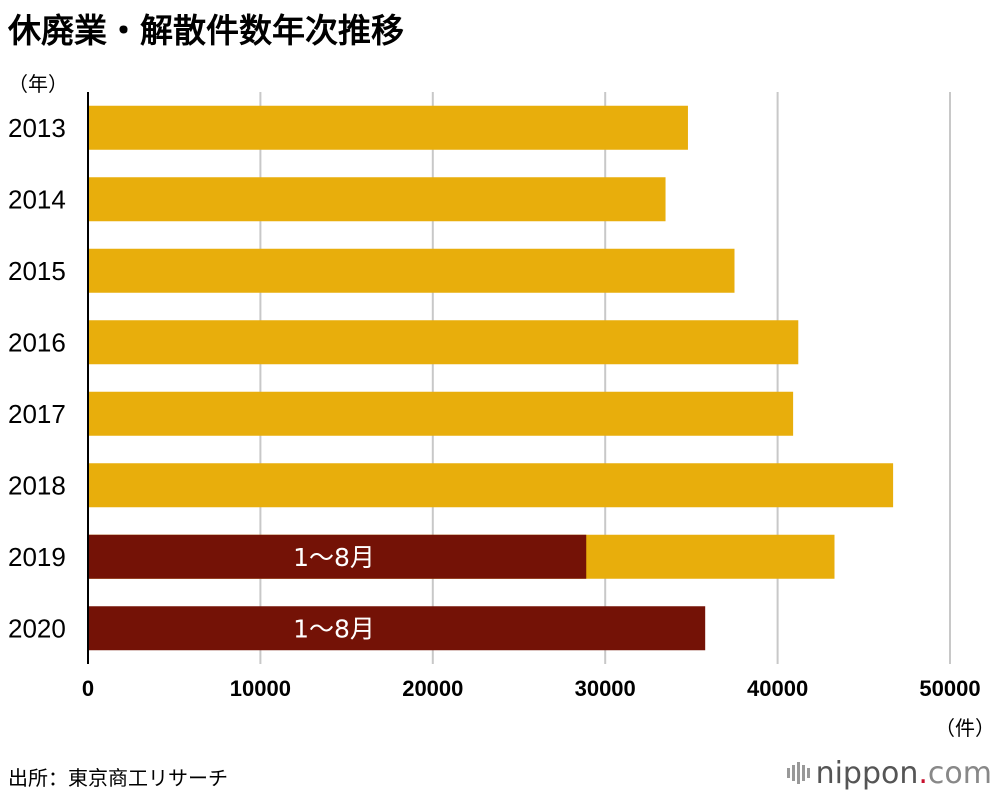 This screenshot has height=796, width=1000. What do you see at coordinates (441, 413) in the screenshot?
I see `bar-2017` at bounding box center [441, 413].